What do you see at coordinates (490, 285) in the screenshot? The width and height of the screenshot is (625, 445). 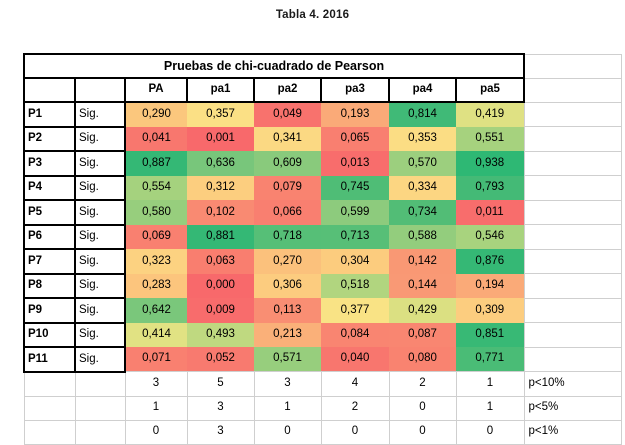 I see `p-value-cell: 0,194` at bounding box center [490, 285].